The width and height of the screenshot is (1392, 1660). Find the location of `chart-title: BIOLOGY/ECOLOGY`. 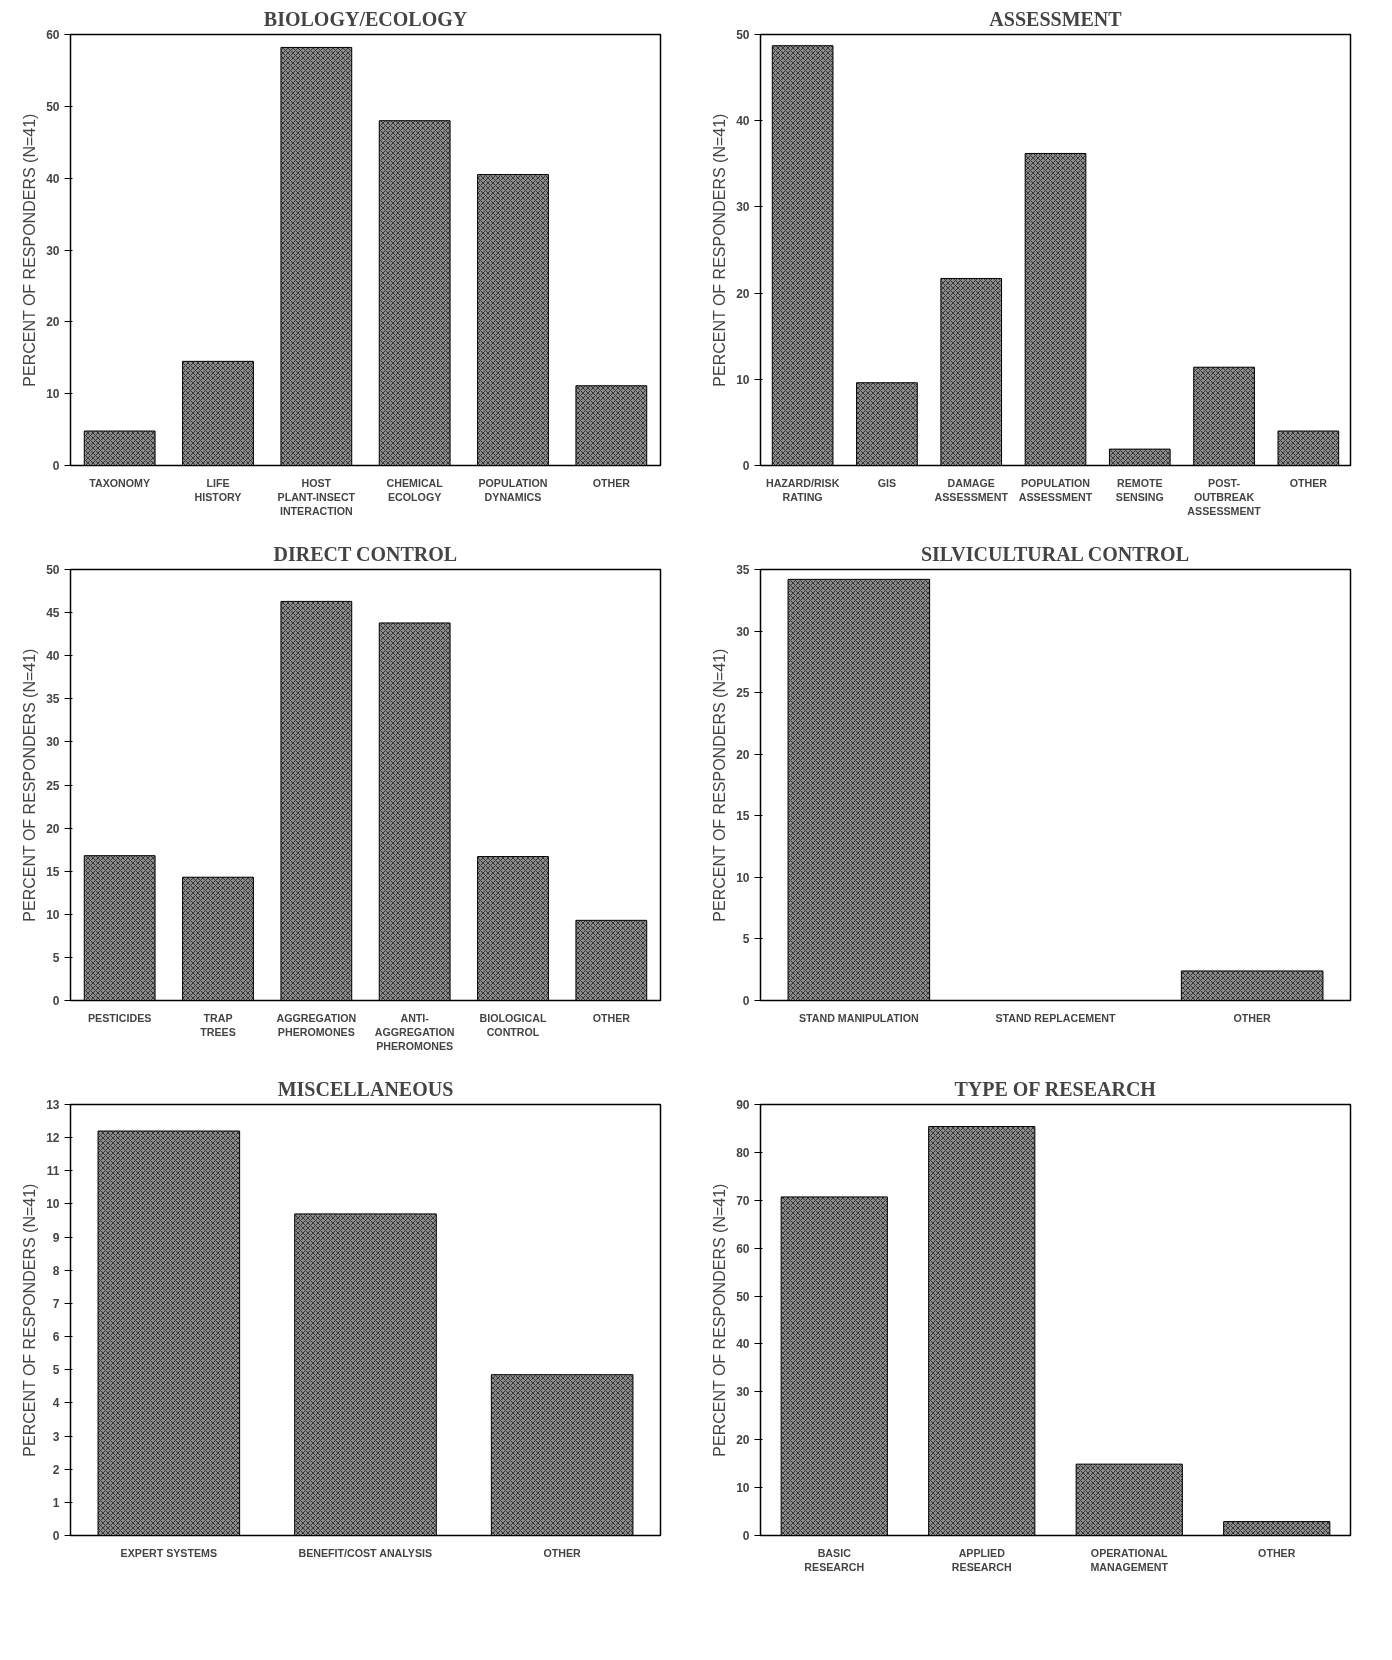

chart-title: BIOLOGY/ECOLOGY is located at coordinates (365, 18).